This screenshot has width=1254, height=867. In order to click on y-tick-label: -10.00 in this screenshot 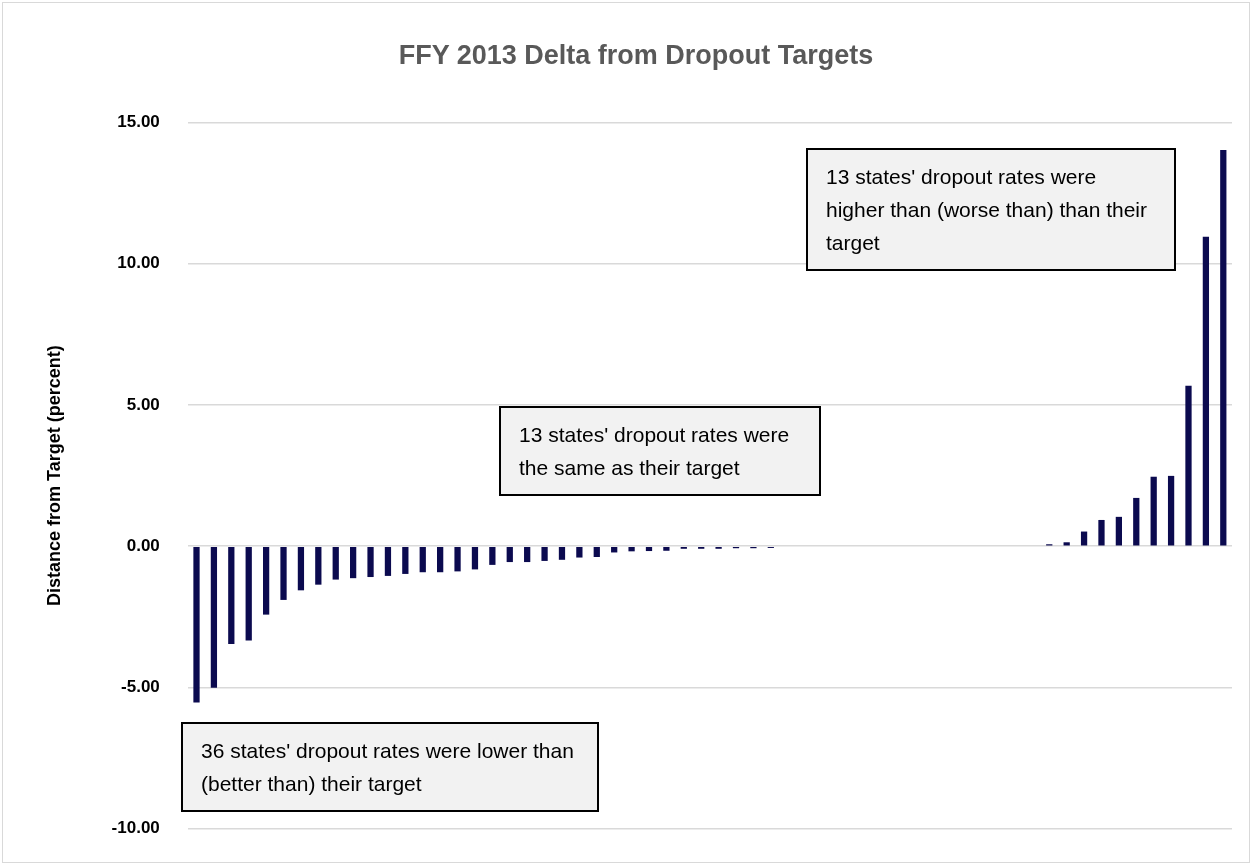, I will do `click(135, 828)`.